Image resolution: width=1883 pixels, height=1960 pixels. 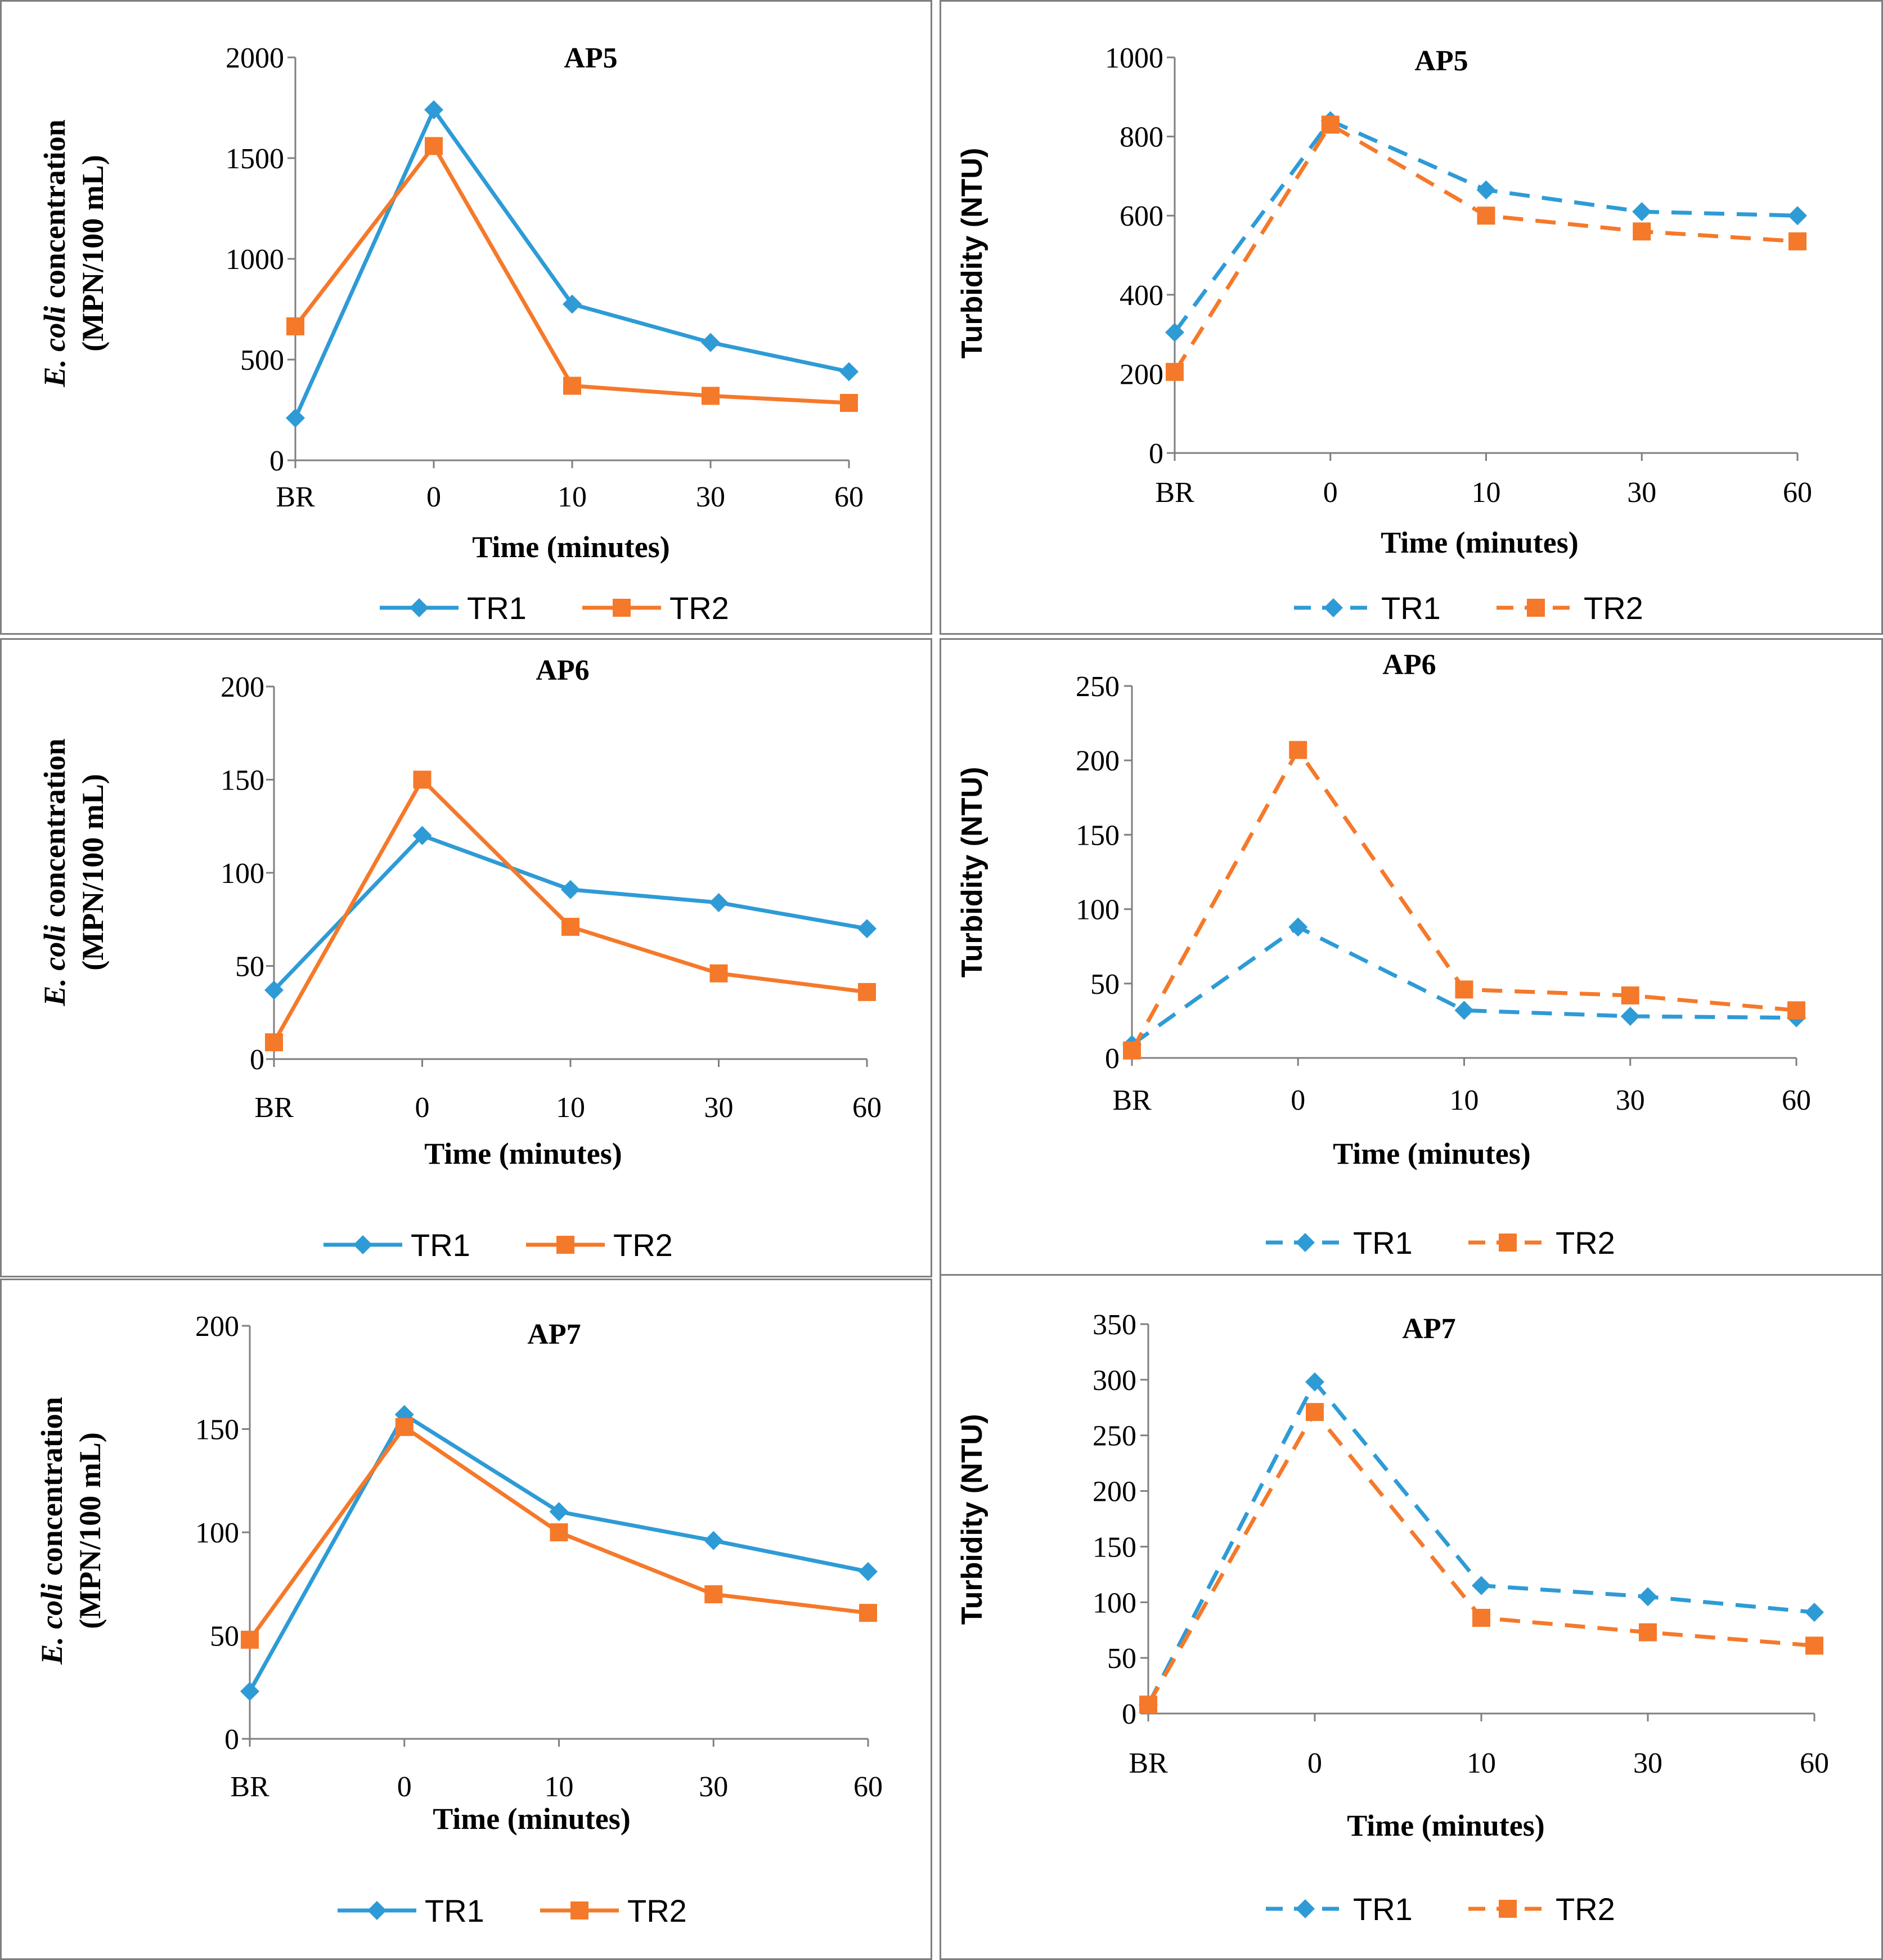 I want to click on y-tick-label: 500, so click(x=262, y=360).